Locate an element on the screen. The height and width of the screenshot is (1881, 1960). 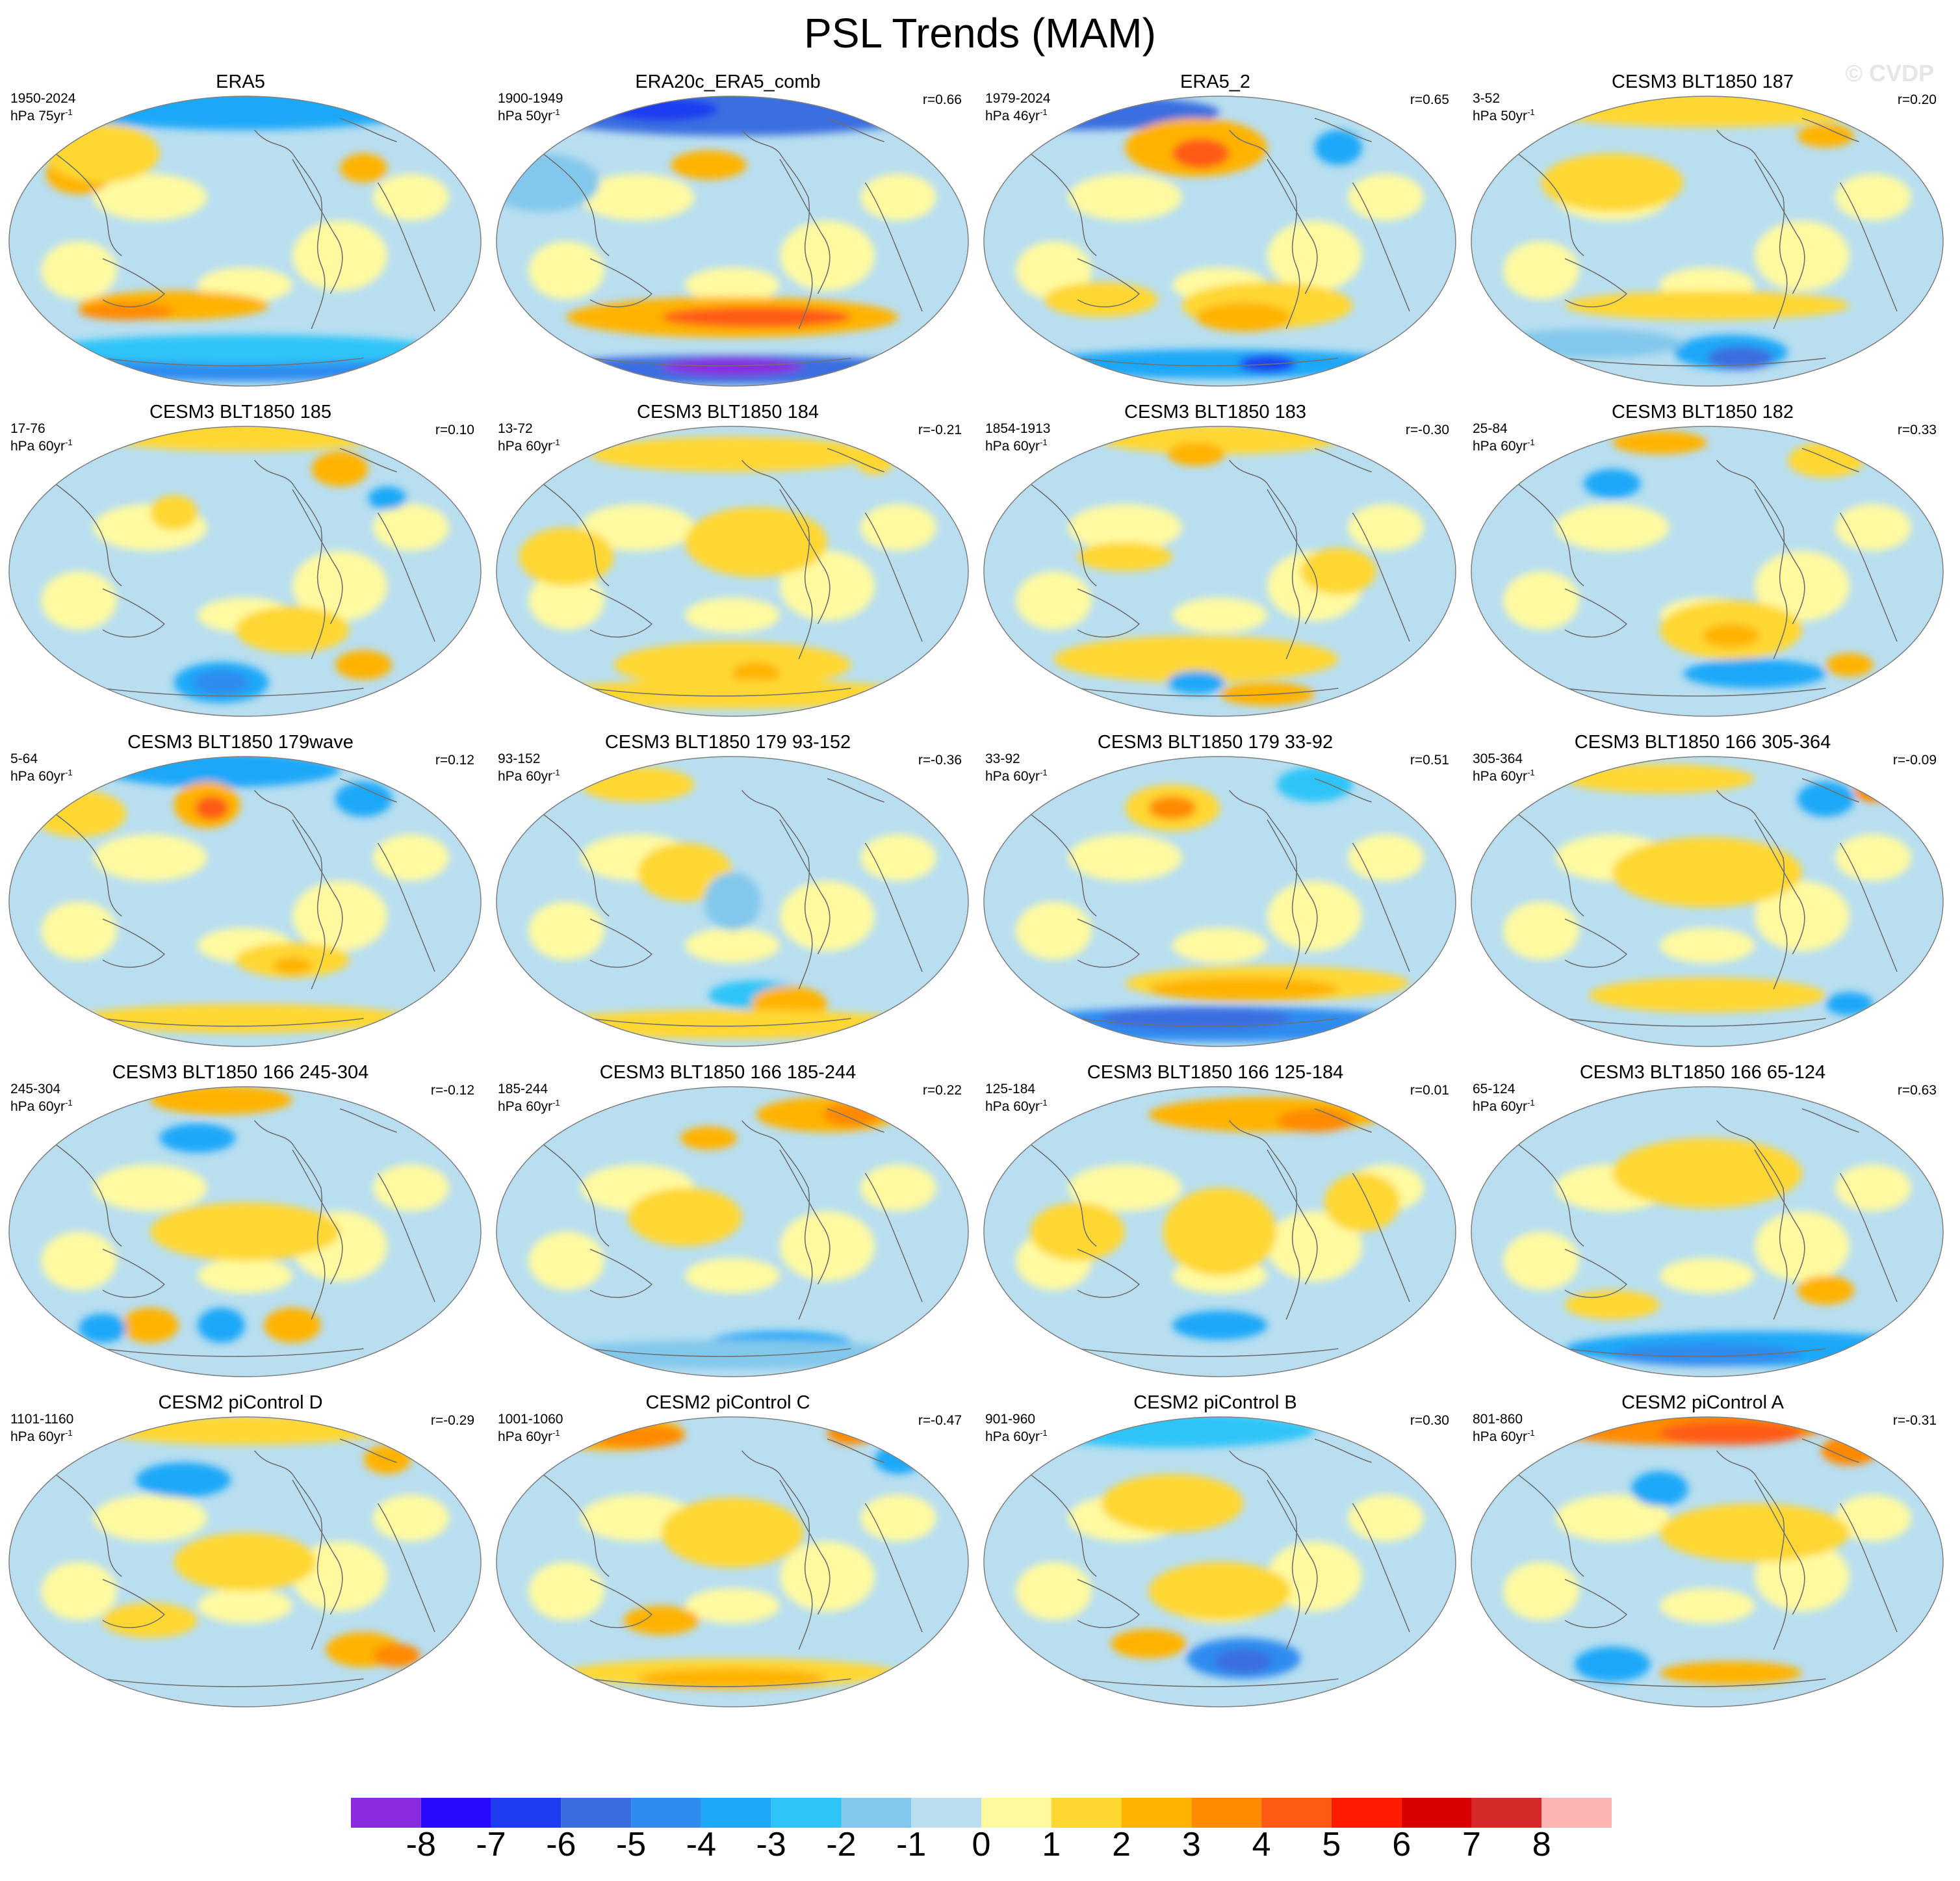
panel-correlation: r=-0.36 is located at coordinates (940, 760).